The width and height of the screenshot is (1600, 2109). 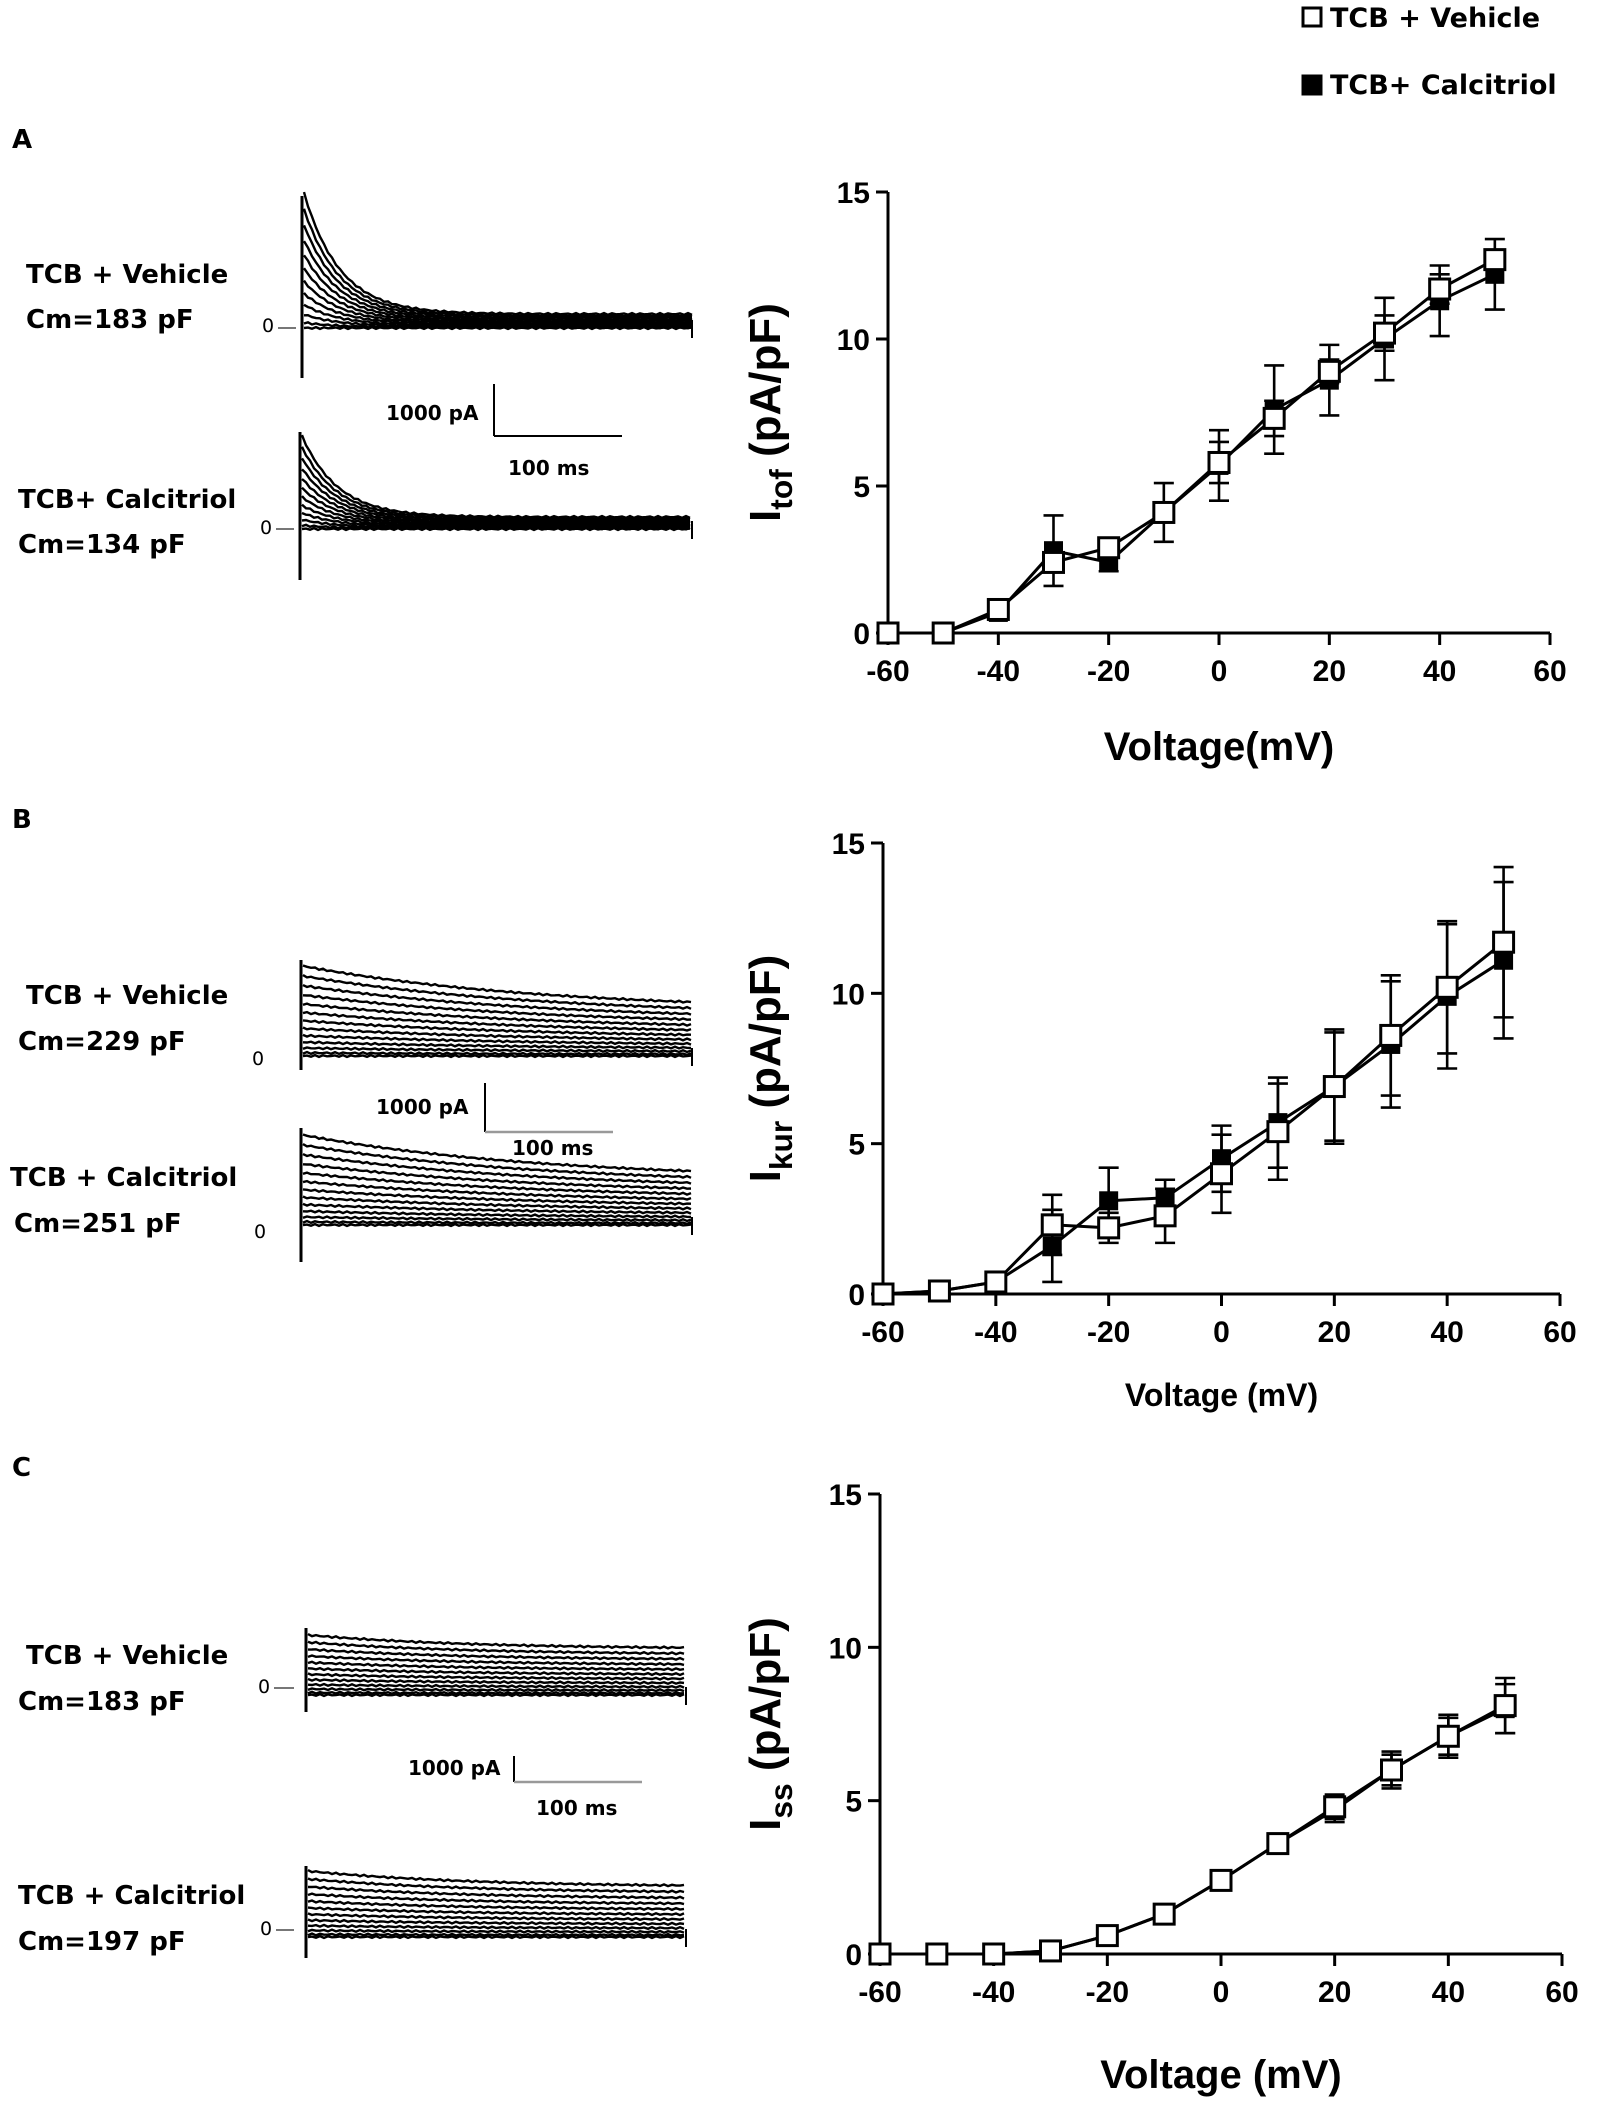 What do you see at coordinates (1561, 1992) in the screenshot?
I see `x-tick-label: 60` at bounding box center [1561, 1992].